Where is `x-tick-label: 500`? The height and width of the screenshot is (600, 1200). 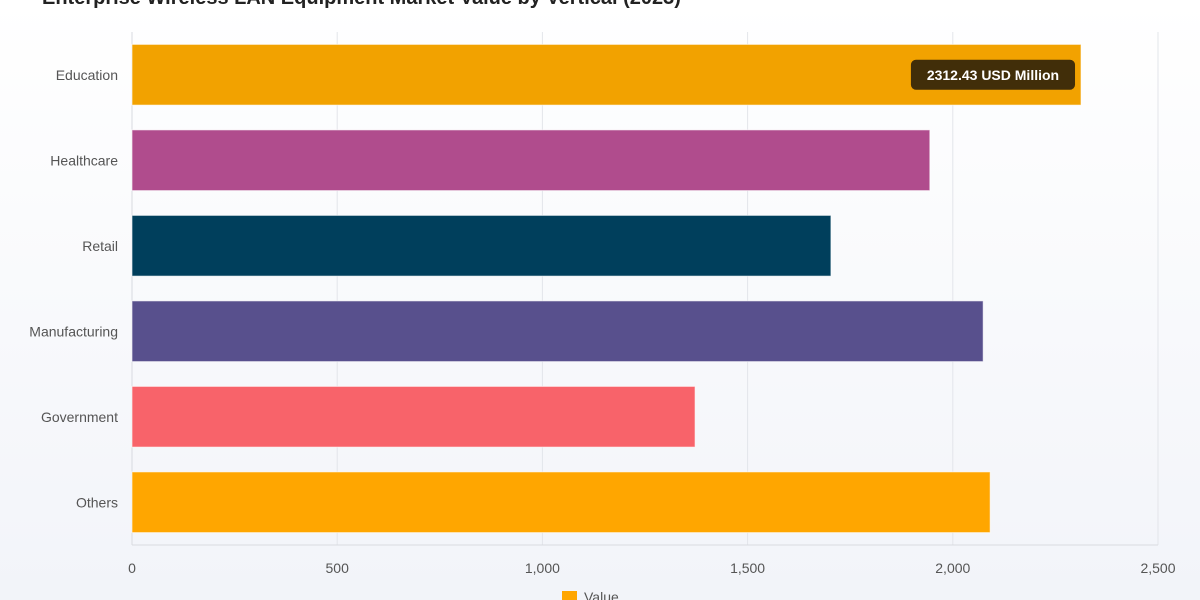 x-tick-label: 500 is located at coordinates (338, 568).